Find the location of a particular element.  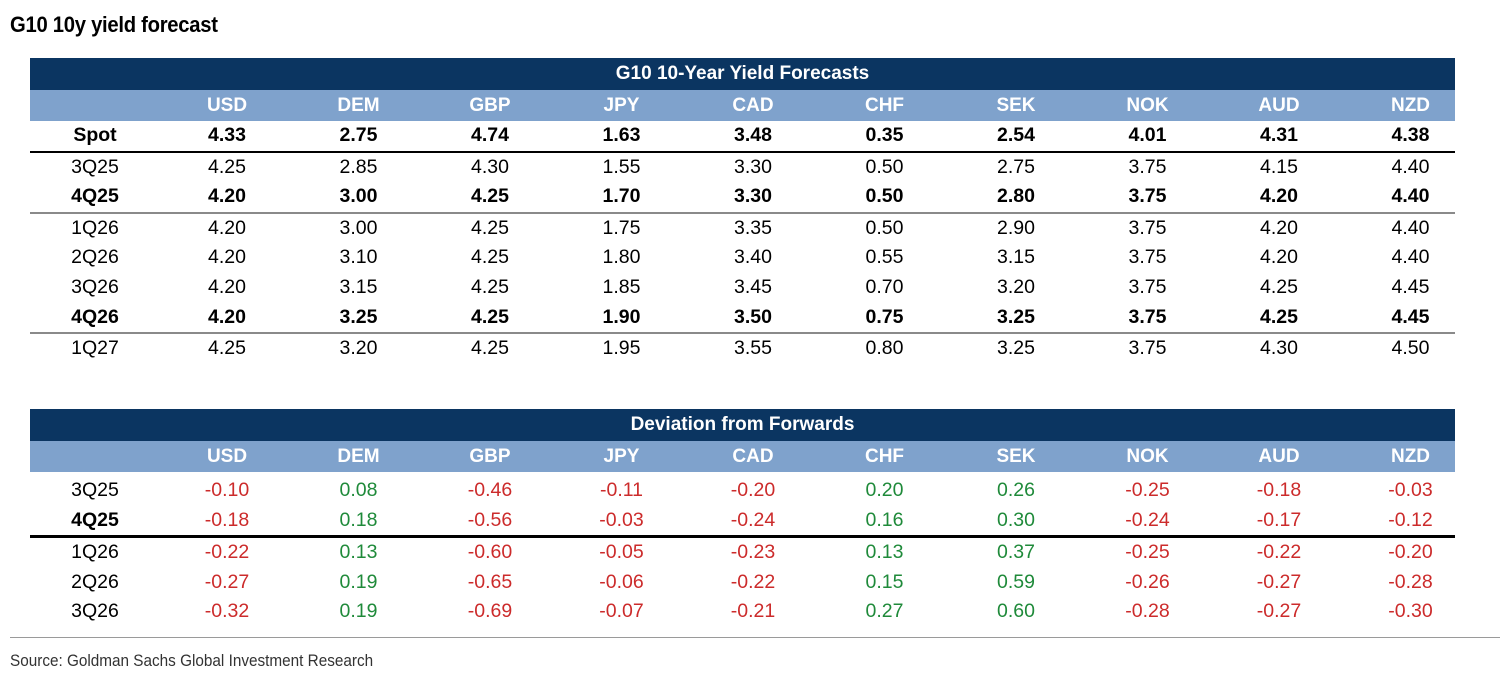

table-cell-sek: 3.15 is located at coordinates (1016, 257).